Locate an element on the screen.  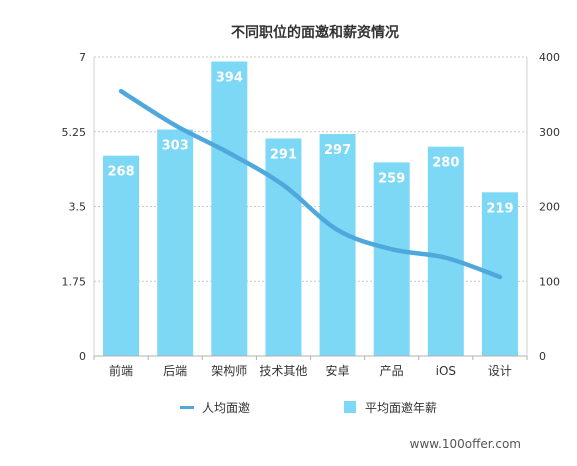
right-tick-label: 100 is located at coordinates (549, 281).